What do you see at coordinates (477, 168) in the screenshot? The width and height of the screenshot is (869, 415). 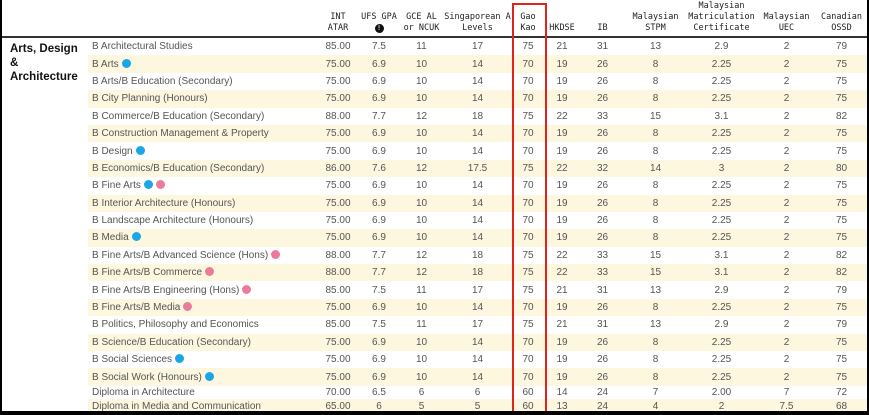 I see `cell-singaporean-a-levels: 17.5` at bounding box center [477, 168].